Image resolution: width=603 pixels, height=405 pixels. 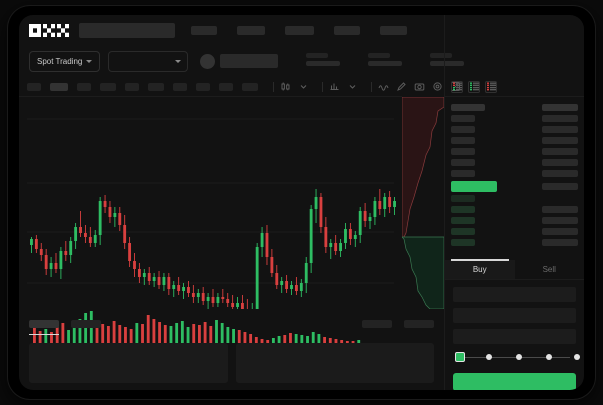 I want to click on slider-handle, so click(x=460, y=357).